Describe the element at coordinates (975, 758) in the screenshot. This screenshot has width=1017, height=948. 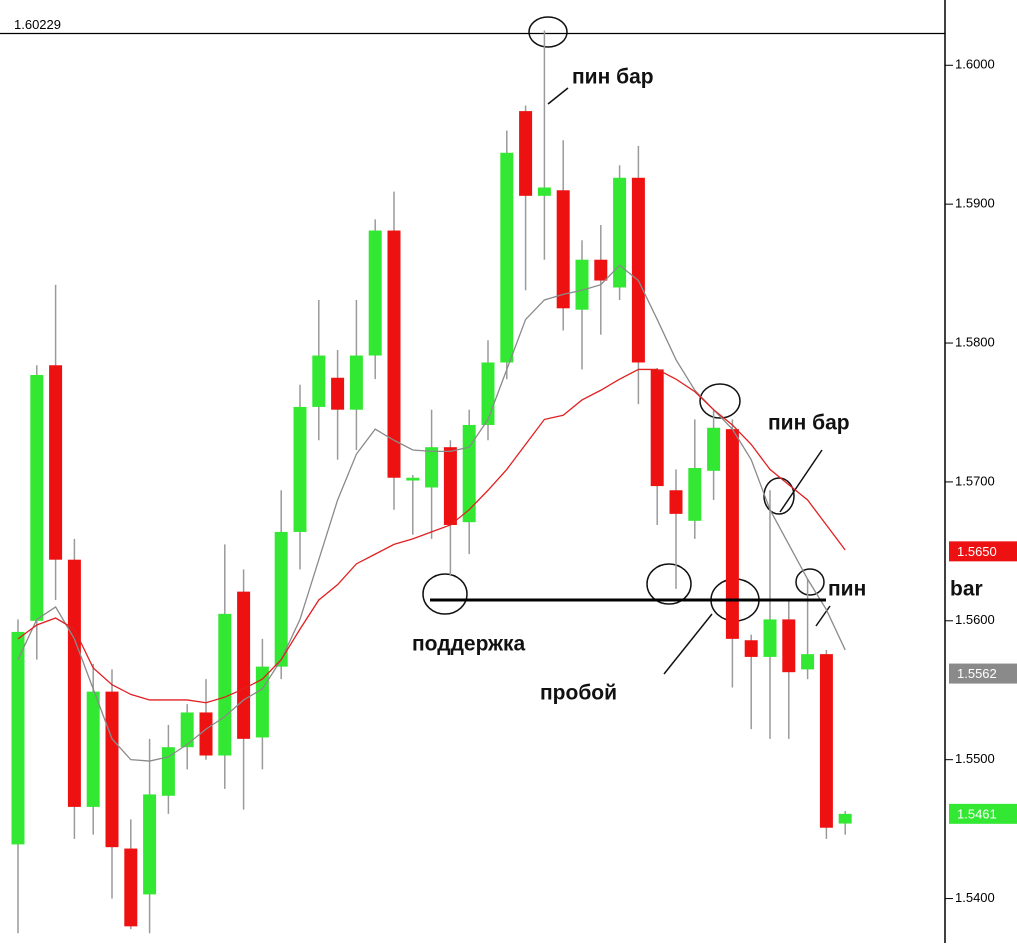
I see `y-tick-label: 1.5500` at that location.